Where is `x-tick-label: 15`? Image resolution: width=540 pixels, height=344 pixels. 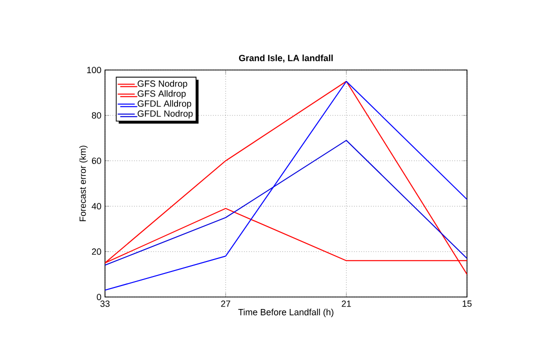 x-tick-label: 15 is located at coordinates (467, 303).